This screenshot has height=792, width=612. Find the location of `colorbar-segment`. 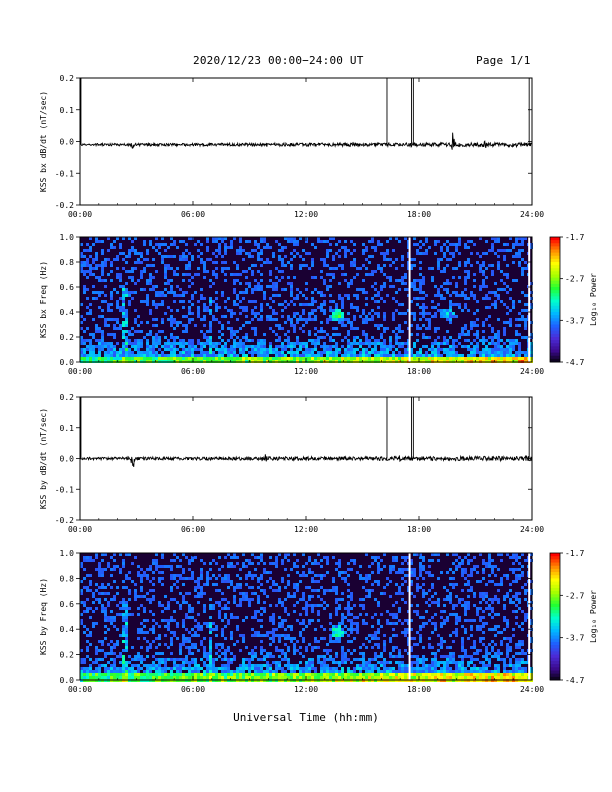

colorbar-segment is located at coordinates (555, 348).